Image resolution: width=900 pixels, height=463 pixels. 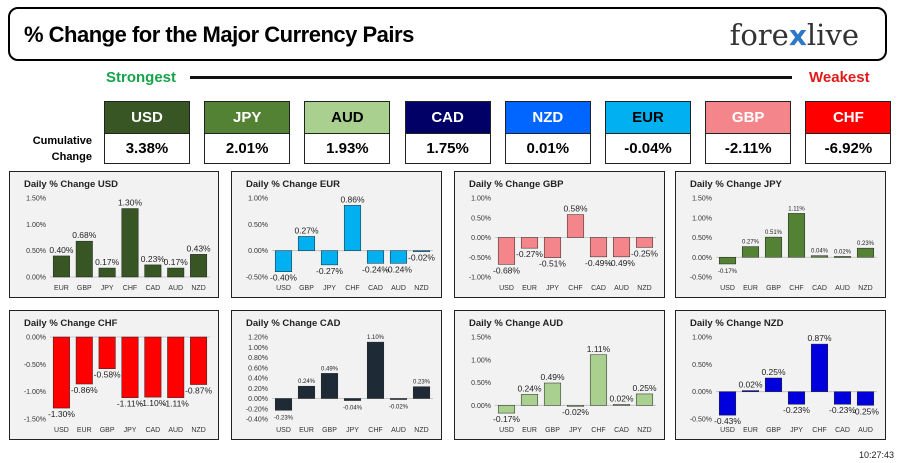 I want to click on chart-title: Daily % Change NZD, so click(x=737, y=323).